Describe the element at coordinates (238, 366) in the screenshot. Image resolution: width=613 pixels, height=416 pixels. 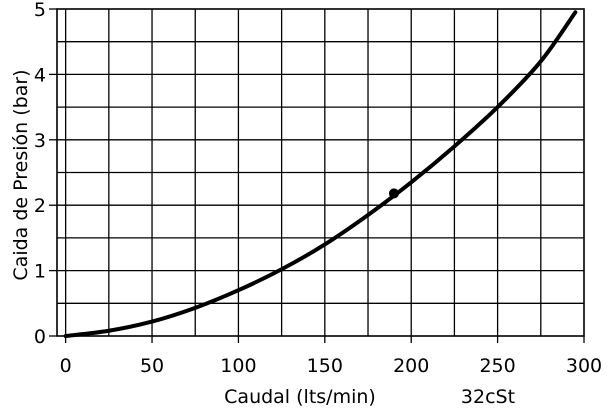
I see `x-tick-label: 100` at that location.